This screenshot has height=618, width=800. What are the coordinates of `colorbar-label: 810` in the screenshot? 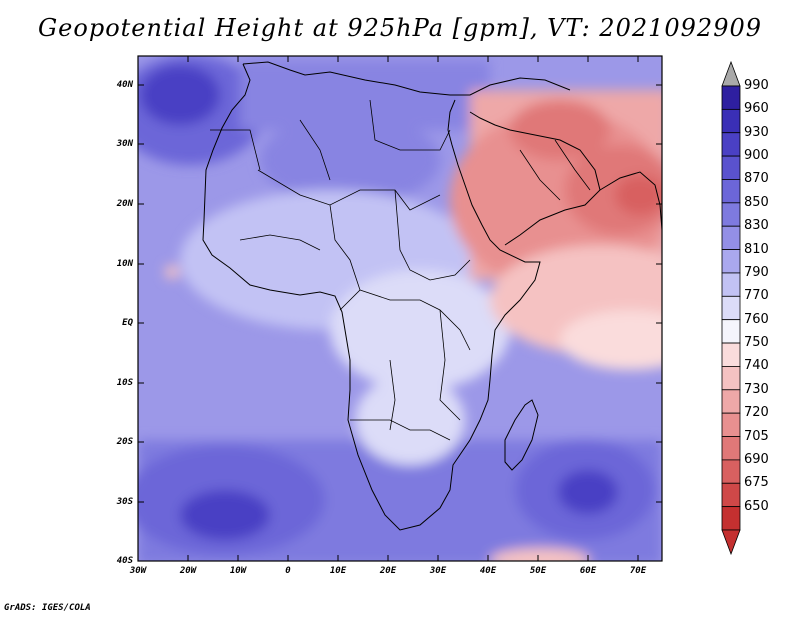 It's located at (756, 249).